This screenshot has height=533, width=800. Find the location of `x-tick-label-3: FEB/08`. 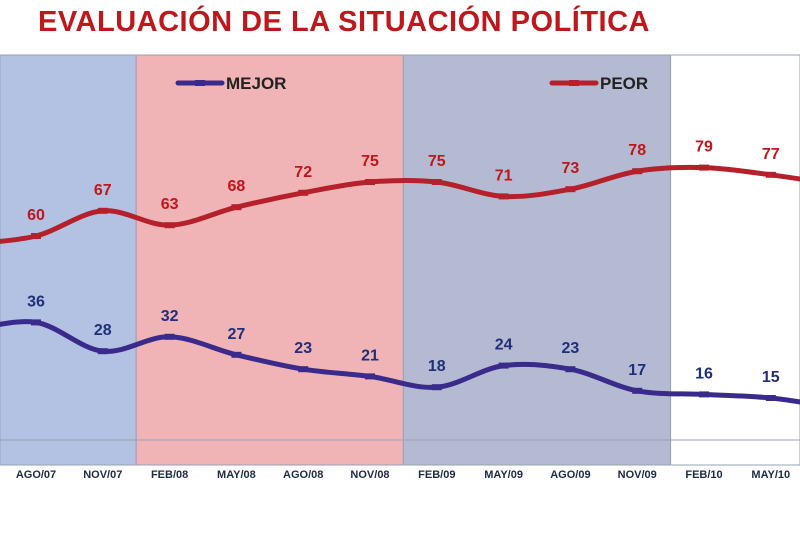

x-tick-label-3: FEB/08 is located at coordinates (169, 475).